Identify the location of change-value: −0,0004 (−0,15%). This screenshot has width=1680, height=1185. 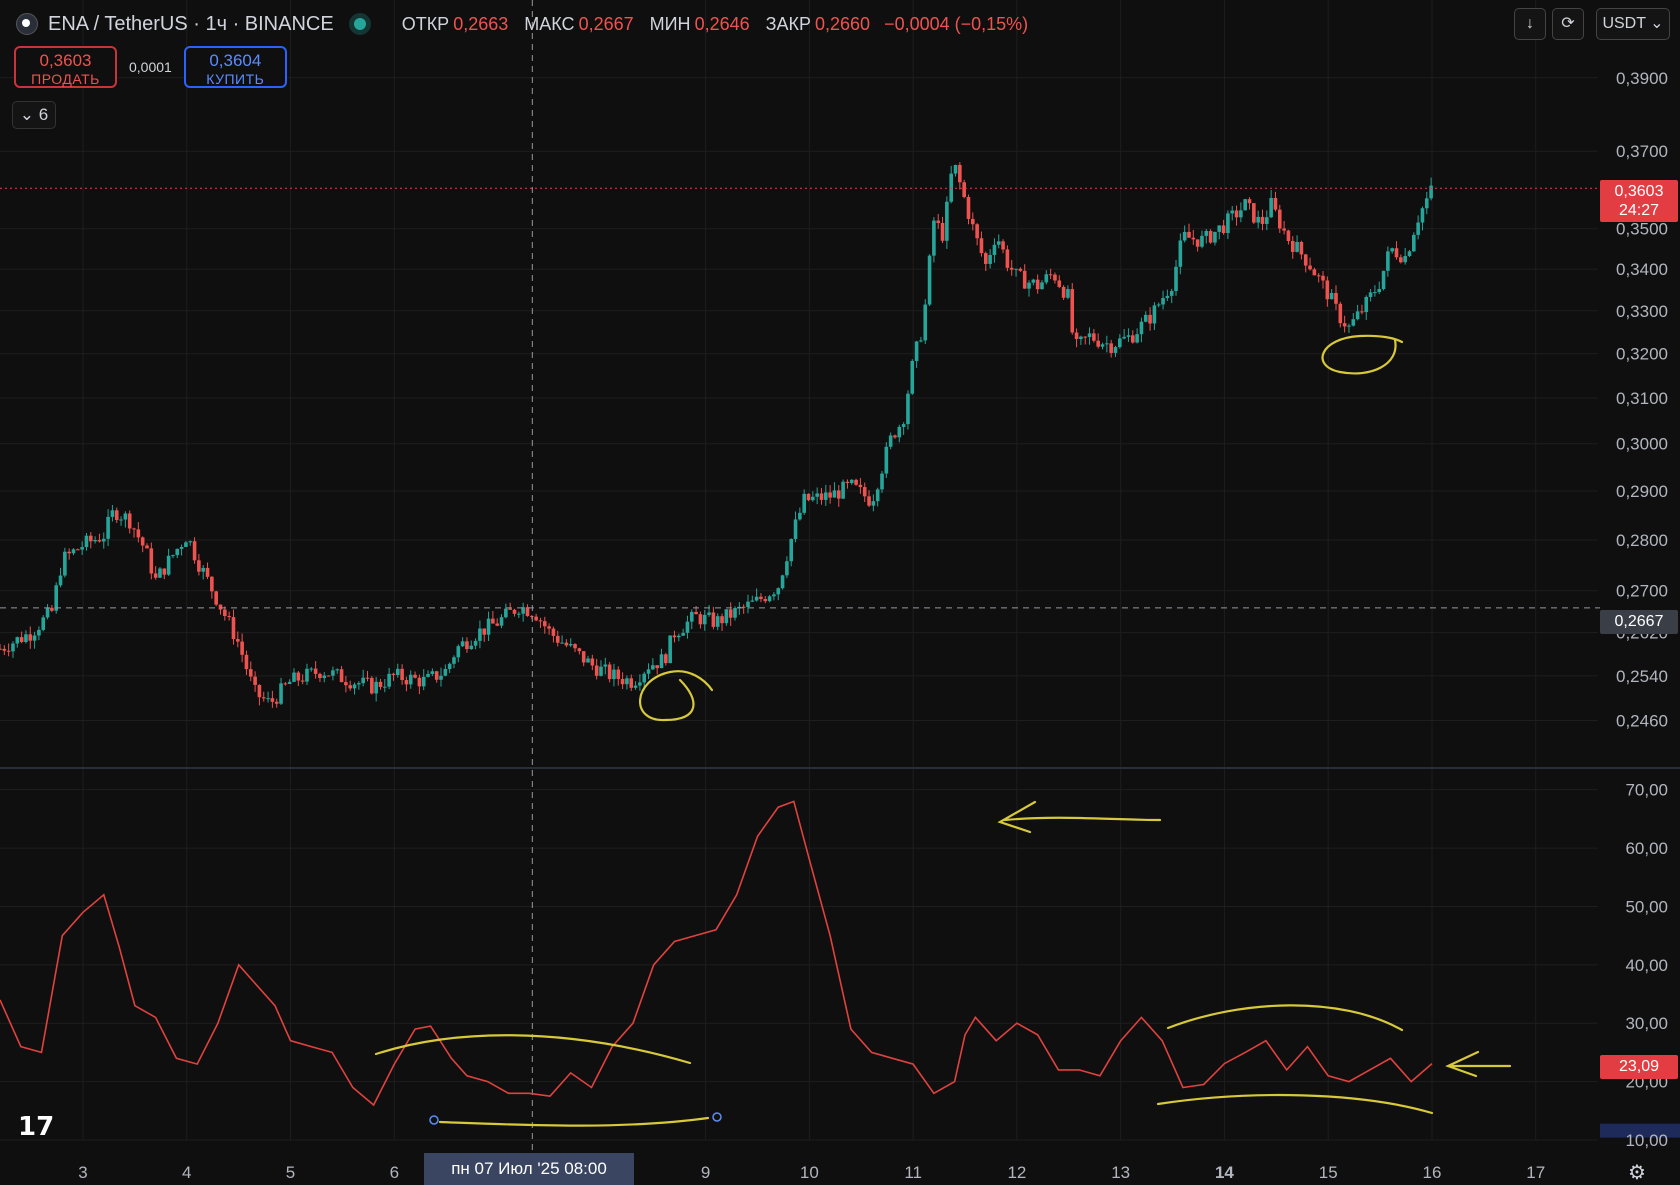
(956, 23).